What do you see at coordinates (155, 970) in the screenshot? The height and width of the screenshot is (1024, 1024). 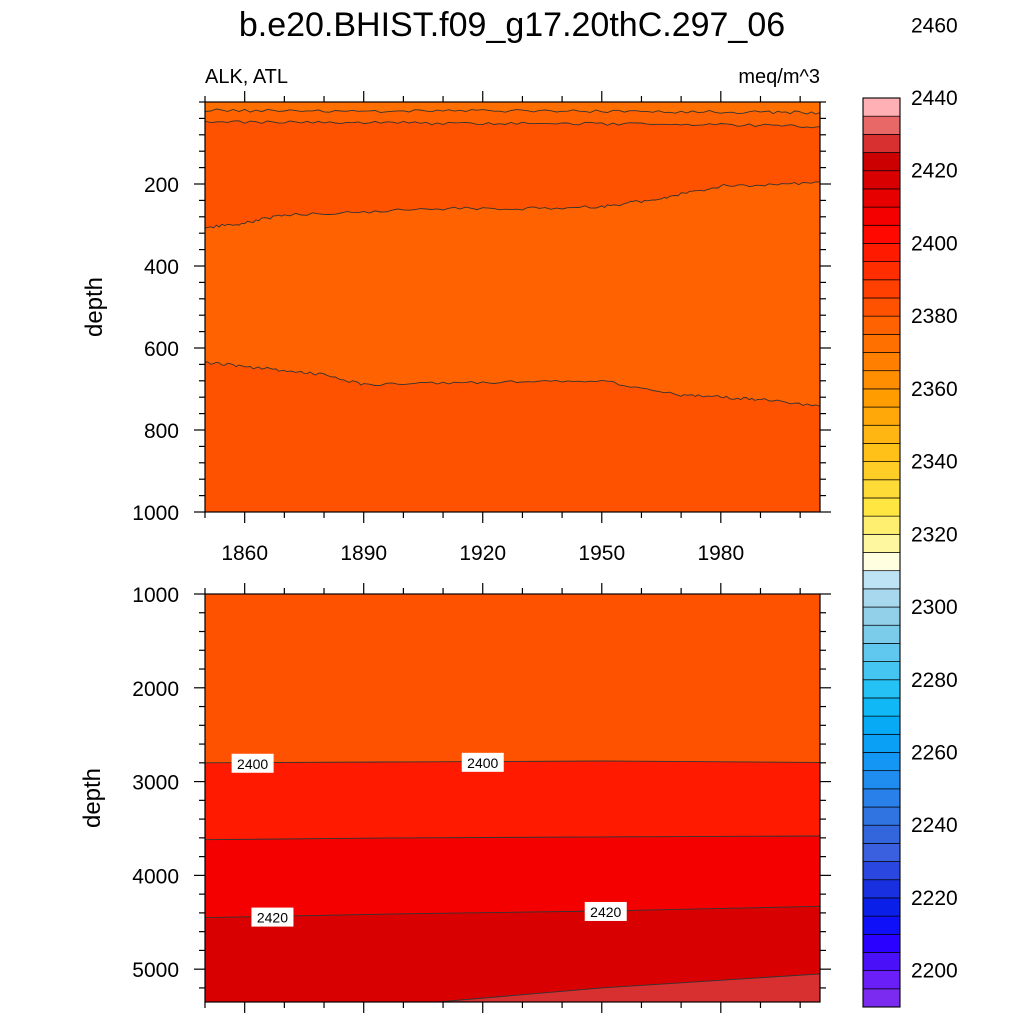 I see `y-tick-label: 5000` at bounding box center [155, 970].